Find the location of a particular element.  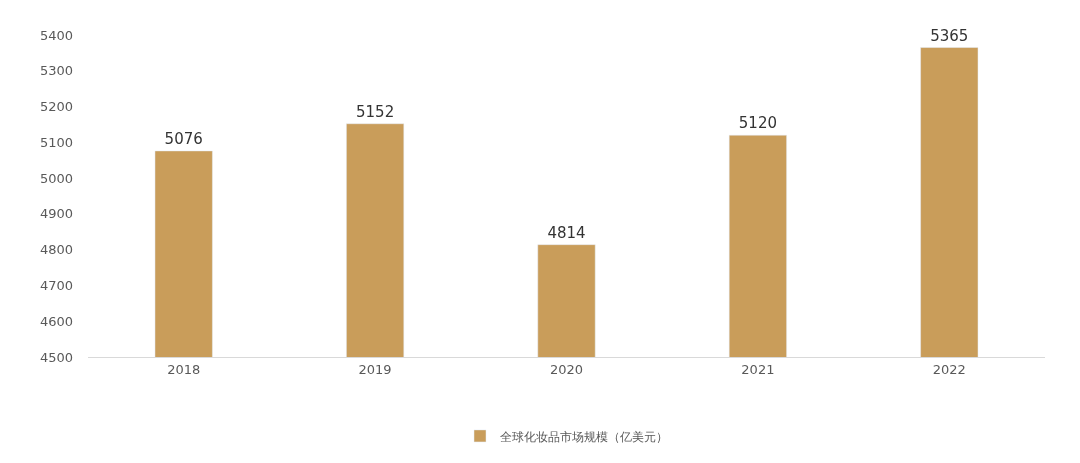

y-tick-label: 5200 is located at coordinates (56, 107).